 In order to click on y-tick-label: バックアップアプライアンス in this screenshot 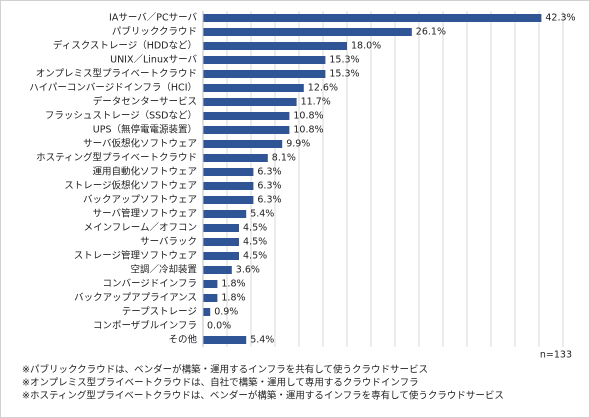, I will do `click(135, 298)`.